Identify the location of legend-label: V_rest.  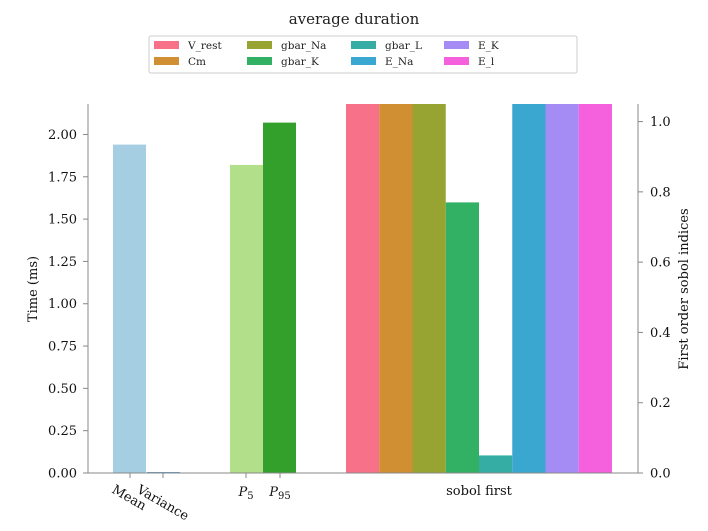
(204, 46).